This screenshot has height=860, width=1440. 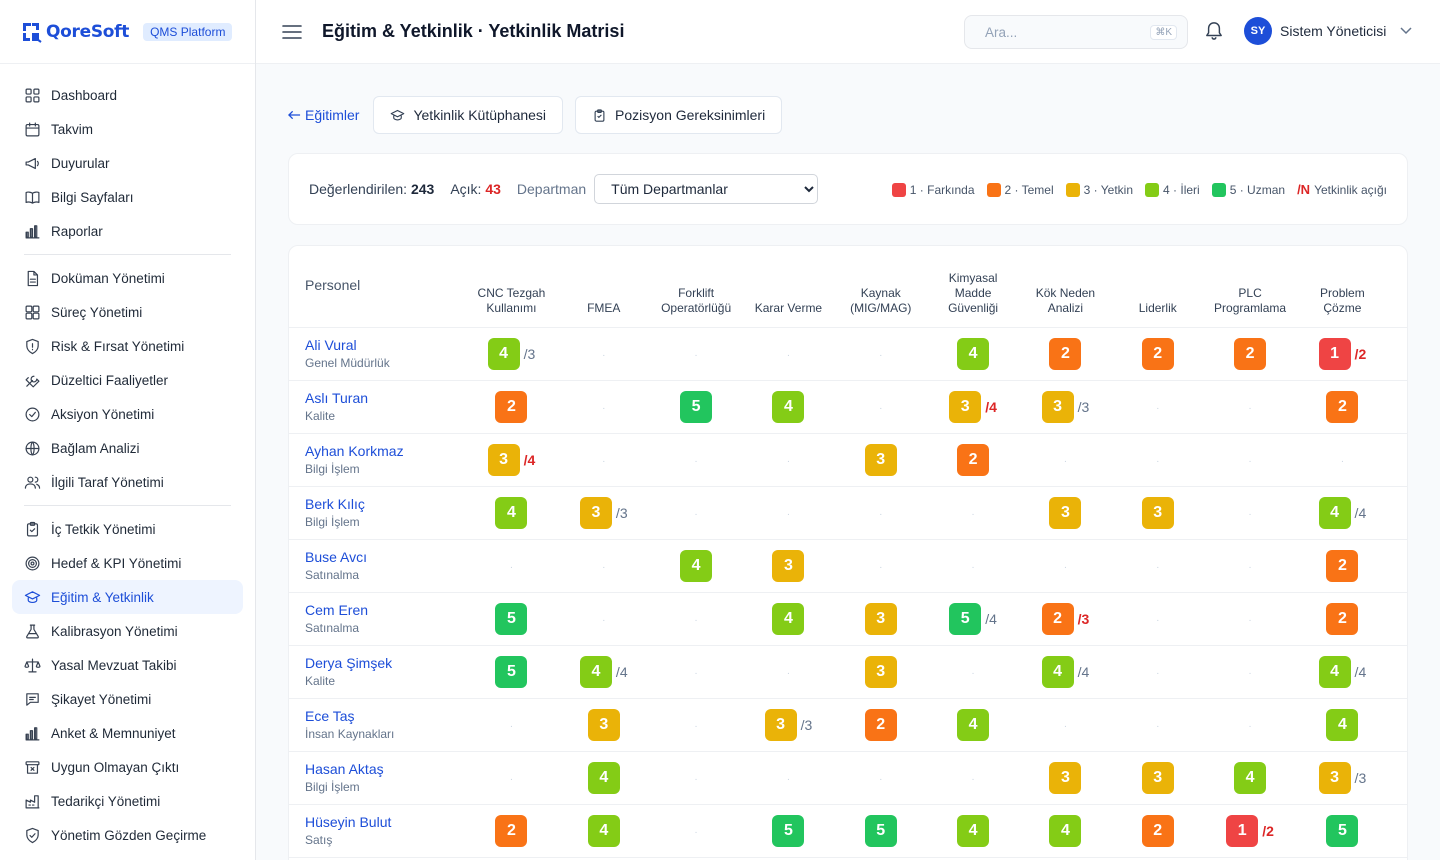 I want to click on sidebar-item-i-lgili-taraf-yönetimi: İlgili Taraf Yönetimi, so click(x=127, y=482).